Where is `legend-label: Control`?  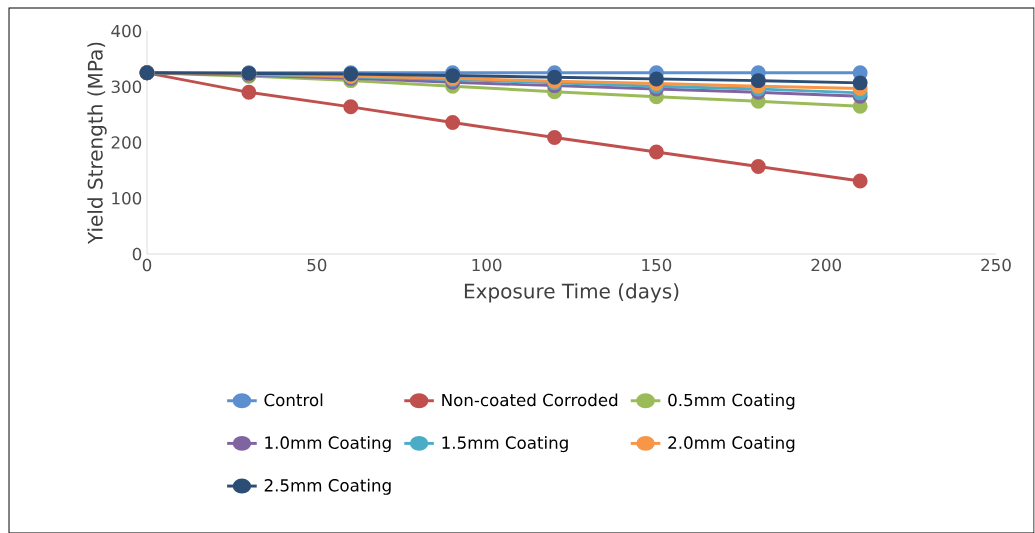 legend-label: Control is located at coordinates (293, 400).